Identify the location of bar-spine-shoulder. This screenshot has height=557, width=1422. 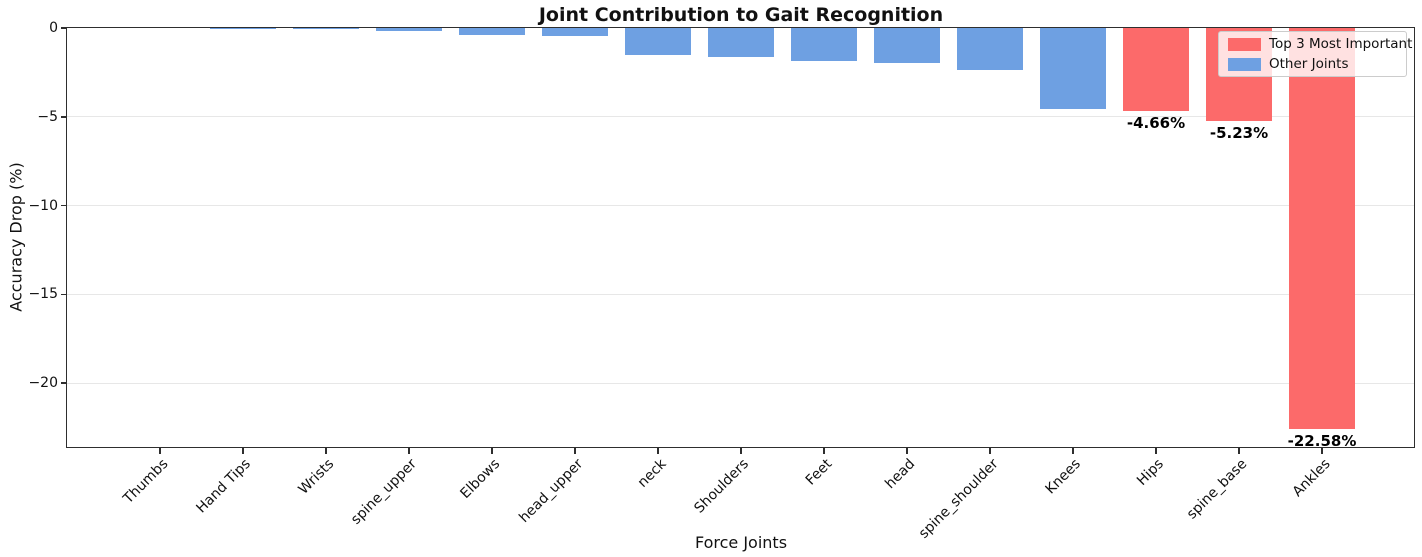
(990, 49).